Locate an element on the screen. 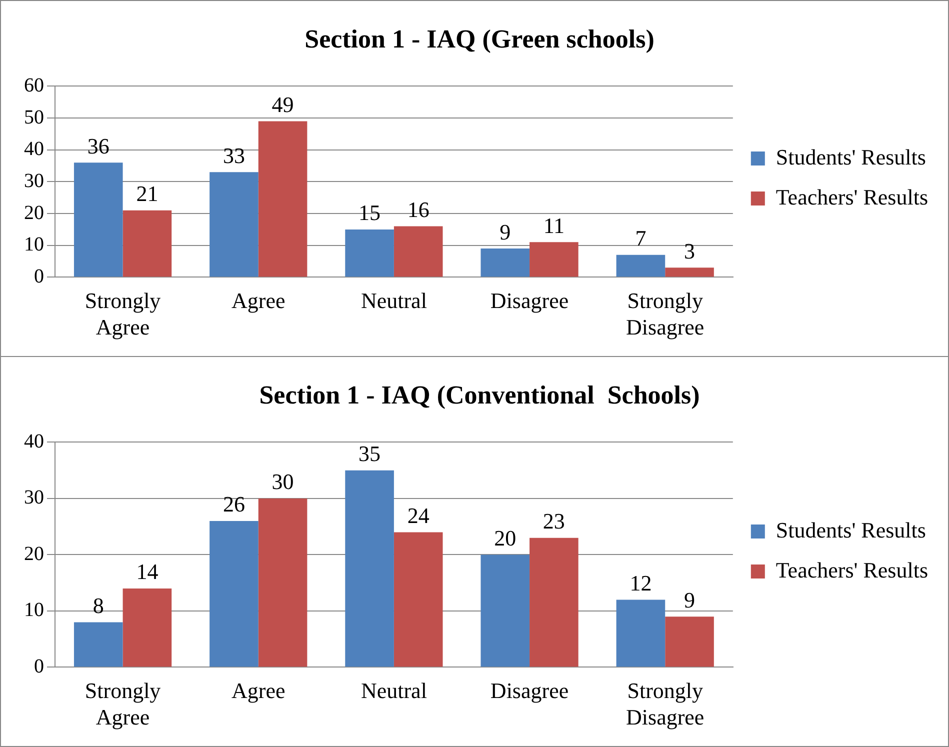 The height and width of the screenshot is (747, 949). chart-title: Section 1 - IAQ (Green schools) is located at coordinates (479, 39).